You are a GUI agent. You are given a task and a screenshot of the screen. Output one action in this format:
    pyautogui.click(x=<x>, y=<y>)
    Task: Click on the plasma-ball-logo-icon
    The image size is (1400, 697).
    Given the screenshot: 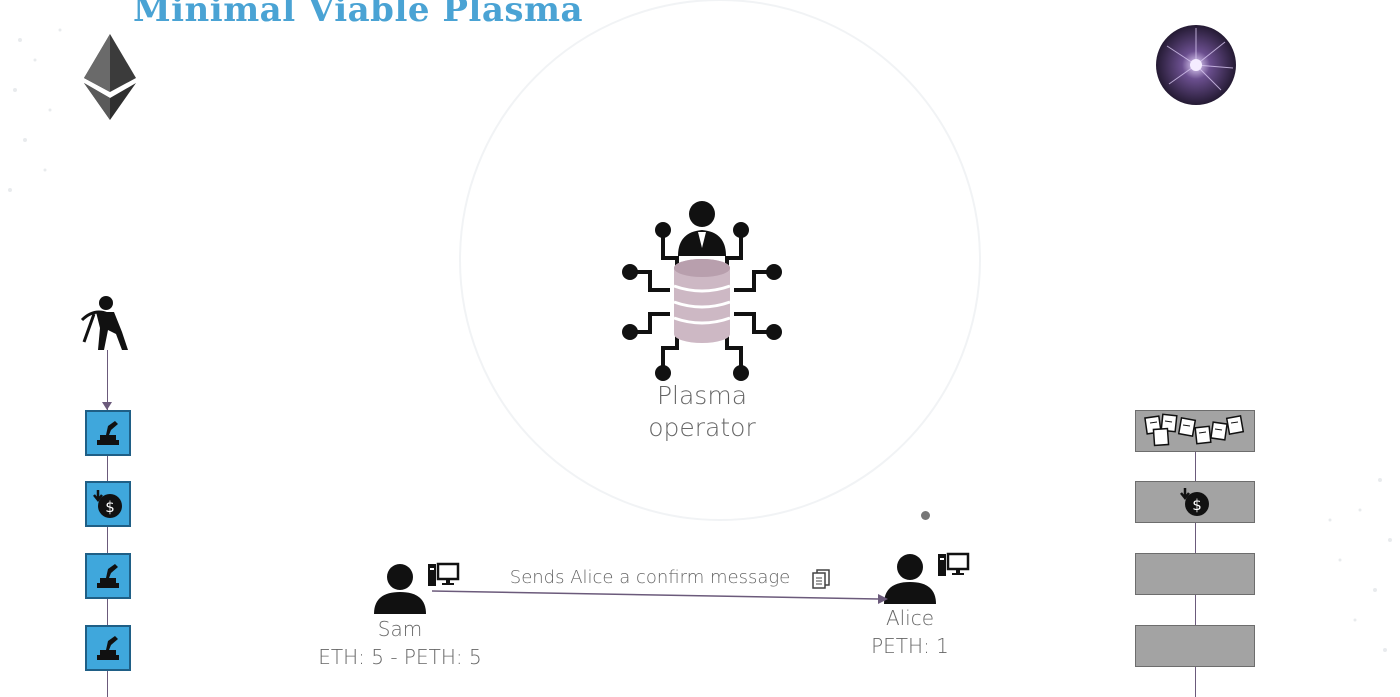 What is the action you would take?
    pyautogui.click(x=1196, y=65)
    